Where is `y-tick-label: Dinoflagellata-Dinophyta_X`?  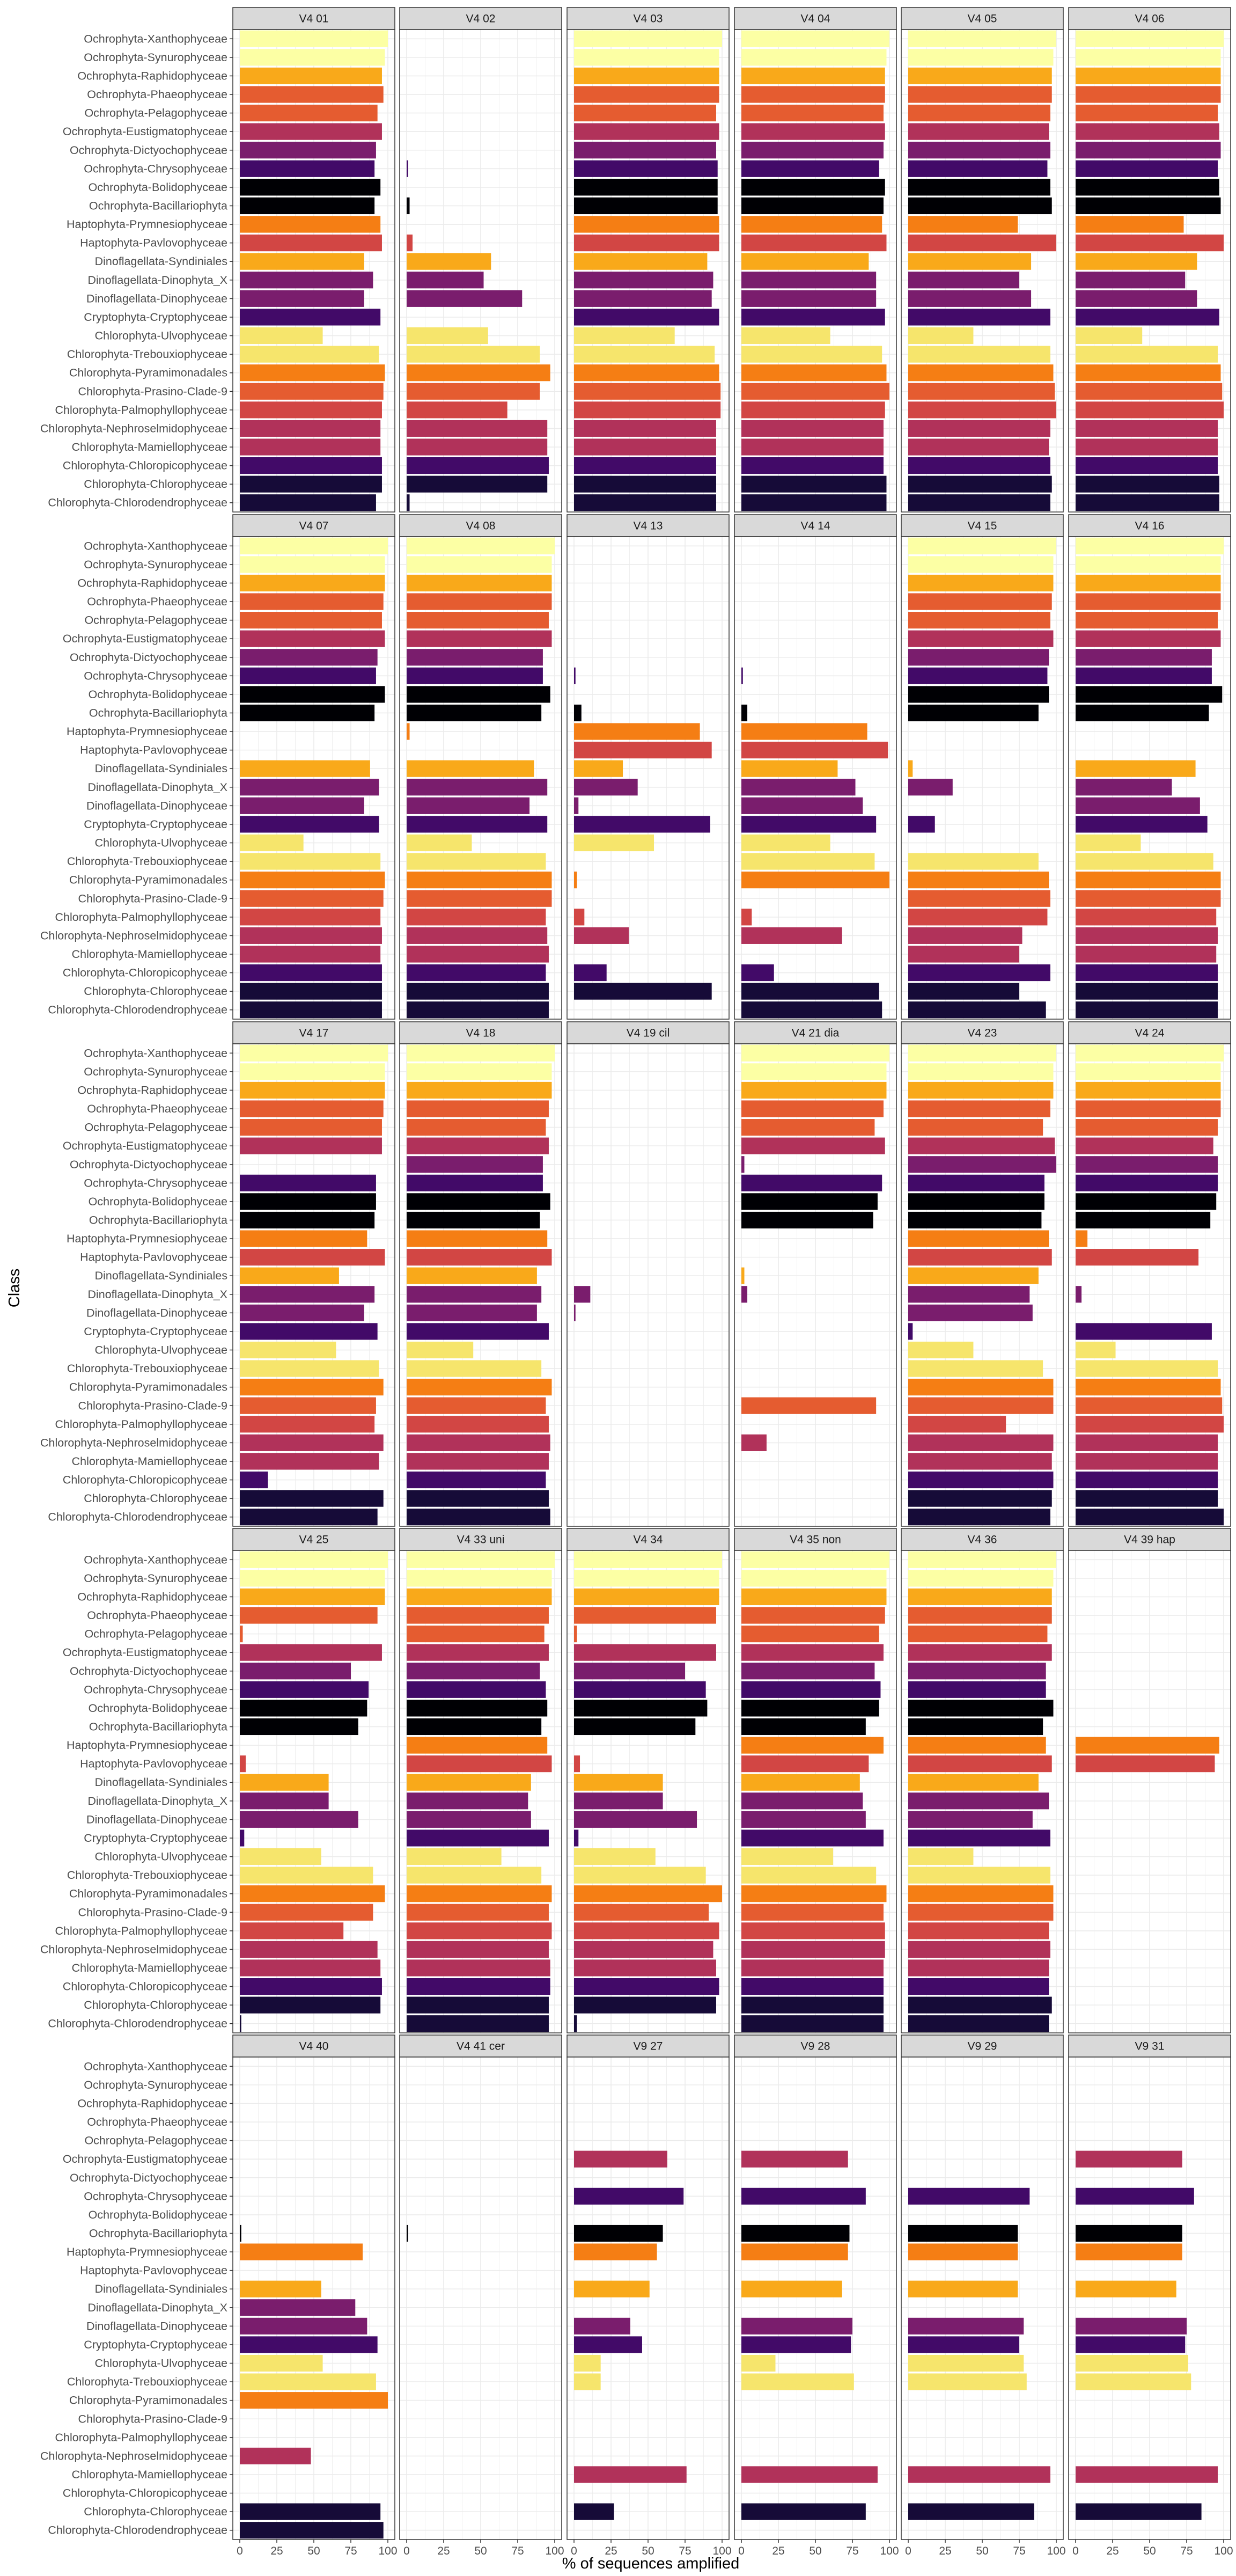
y-tick-label: Dinoflagellata-Dinophyta_X is located at coordinates (157, 1294).